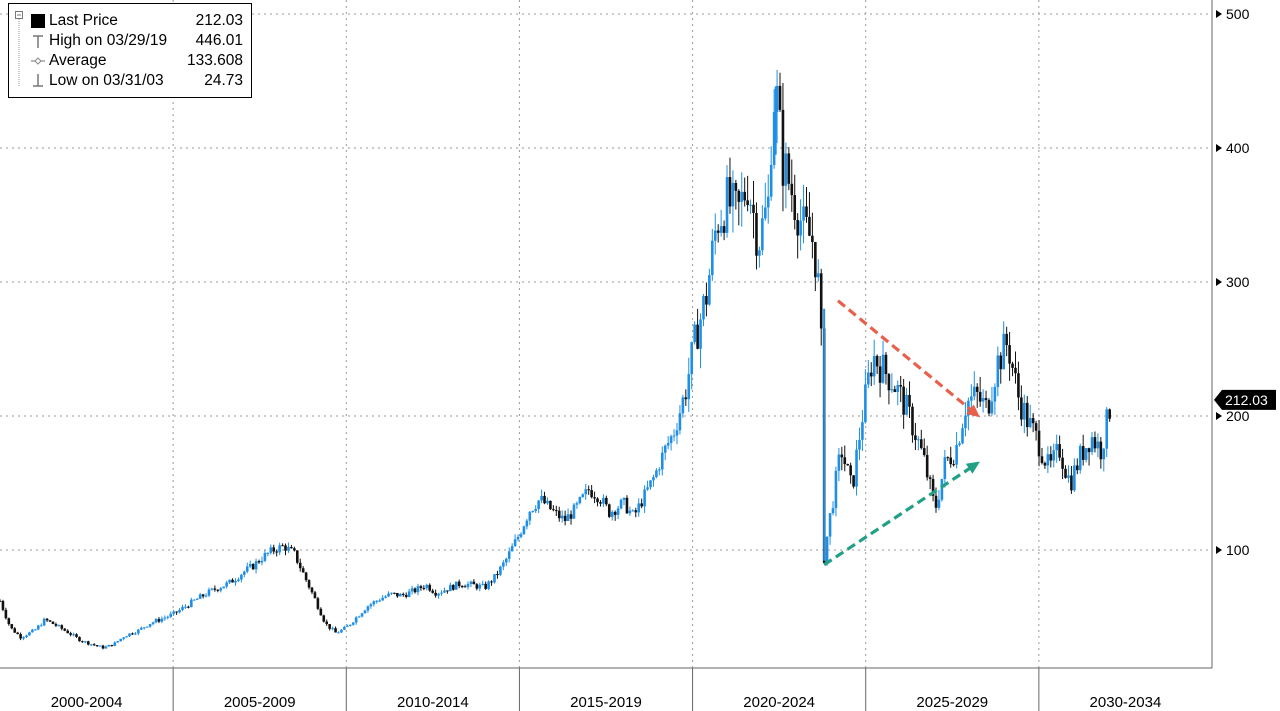 The image size is (1280, 711). I want to click on legend-row-average: Average 133.608, so click(130, 61).